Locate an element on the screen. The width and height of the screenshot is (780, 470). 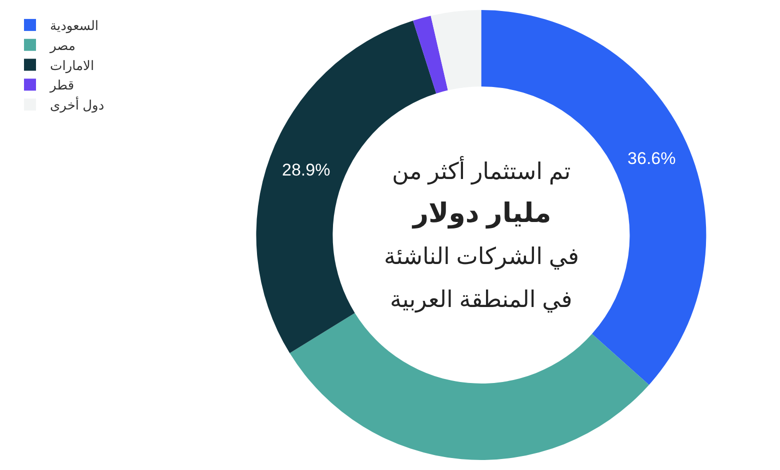
text: تم استثمار أكثر من is located at coordinates (481, 170).